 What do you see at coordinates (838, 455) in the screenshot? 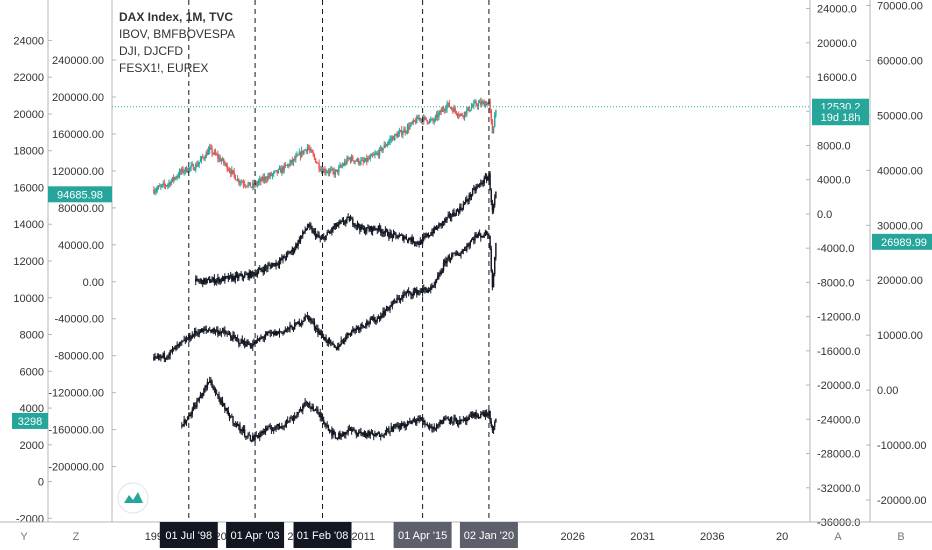
I see `axis-A-tick-label: -28000.0` at bounding box center [838, 455].